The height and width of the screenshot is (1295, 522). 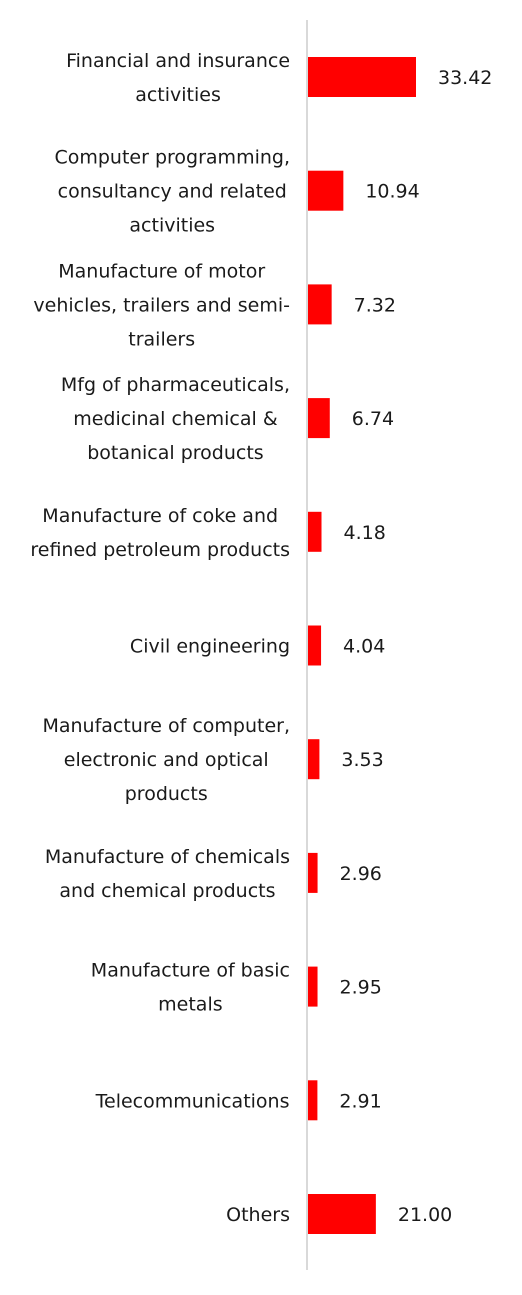 What do you see at coordinates (161, 339) in the screenshot?
I see `category-label-line: trailers` at bounding box center [161, 339].